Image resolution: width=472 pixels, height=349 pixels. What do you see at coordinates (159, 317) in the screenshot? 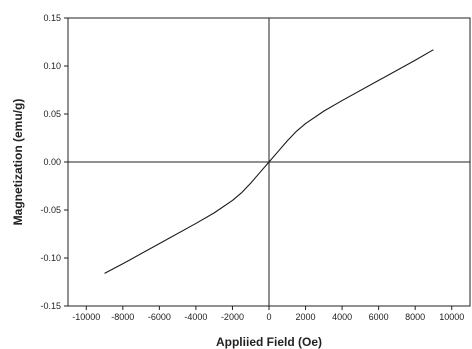
I see `x-tick-label: -6000` at bounding box center [159, 317].